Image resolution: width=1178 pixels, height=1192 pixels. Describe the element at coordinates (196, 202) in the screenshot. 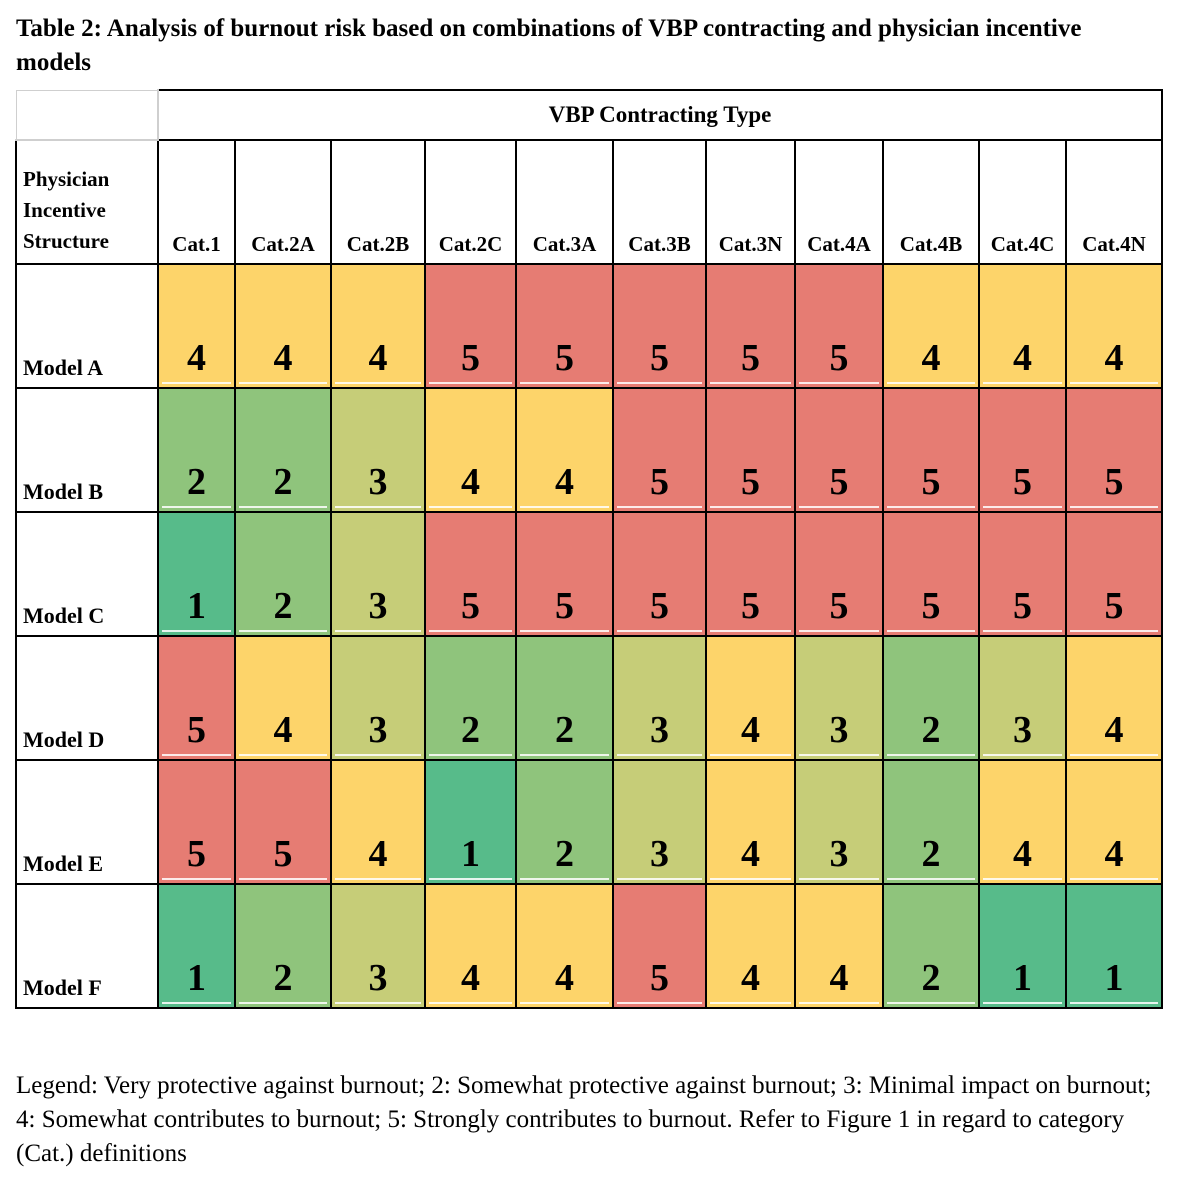

I see `column-header: Cat.1` at that location.